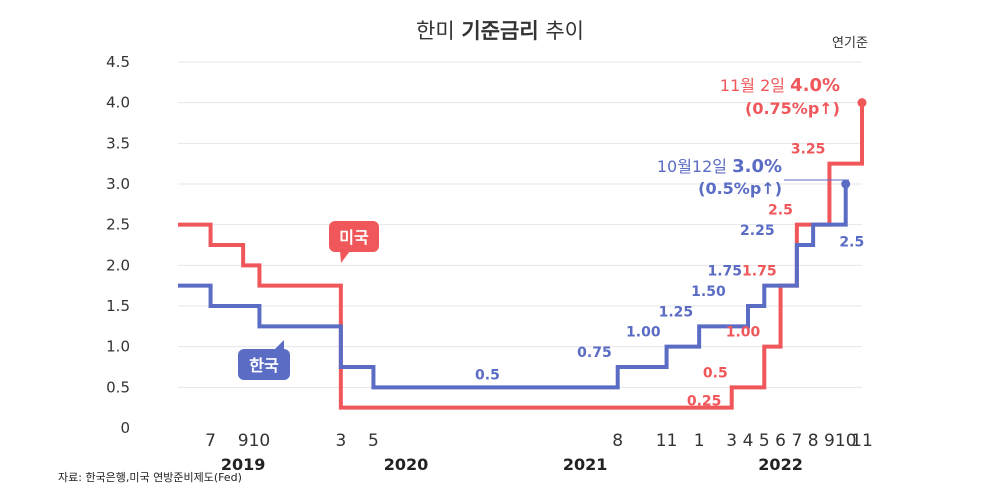 This screenshot has height=500, width=1000. What do you see at coordinates (406, 464) in the screenshot?
I see `year-label: 2020` at bounding box center [406, 464].